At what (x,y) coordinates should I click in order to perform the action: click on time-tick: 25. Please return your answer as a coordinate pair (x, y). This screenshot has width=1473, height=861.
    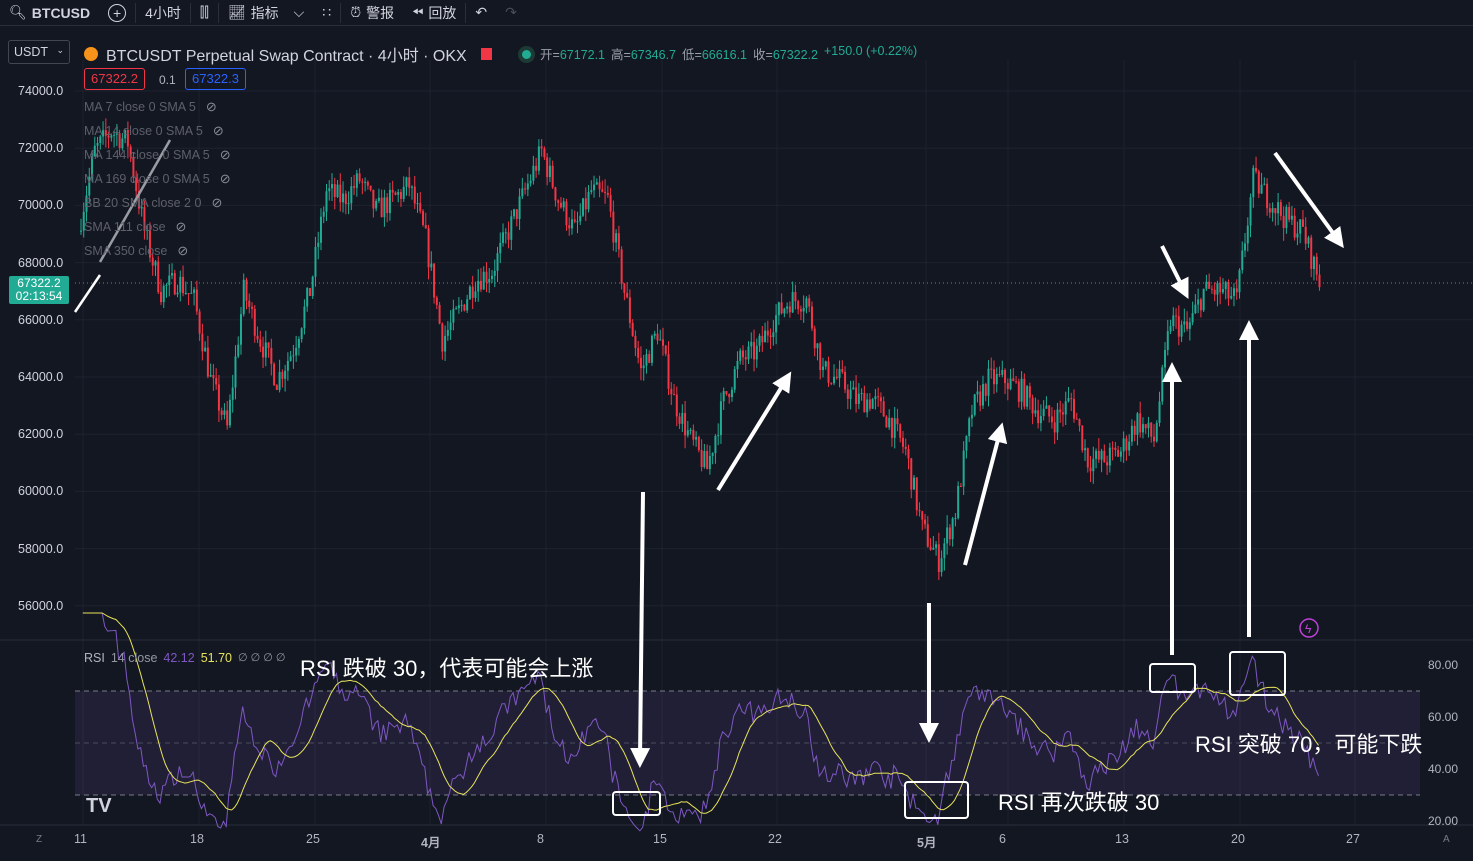
    Looking at the image, I should click on (313, 839).